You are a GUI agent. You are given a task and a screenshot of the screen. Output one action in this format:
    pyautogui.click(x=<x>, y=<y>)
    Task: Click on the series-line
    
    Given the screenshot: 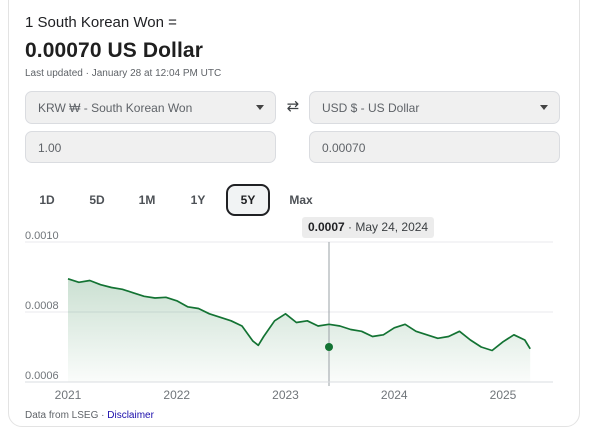 What is the action you would take?
    pyautogui.click(x=299, y=314)
    